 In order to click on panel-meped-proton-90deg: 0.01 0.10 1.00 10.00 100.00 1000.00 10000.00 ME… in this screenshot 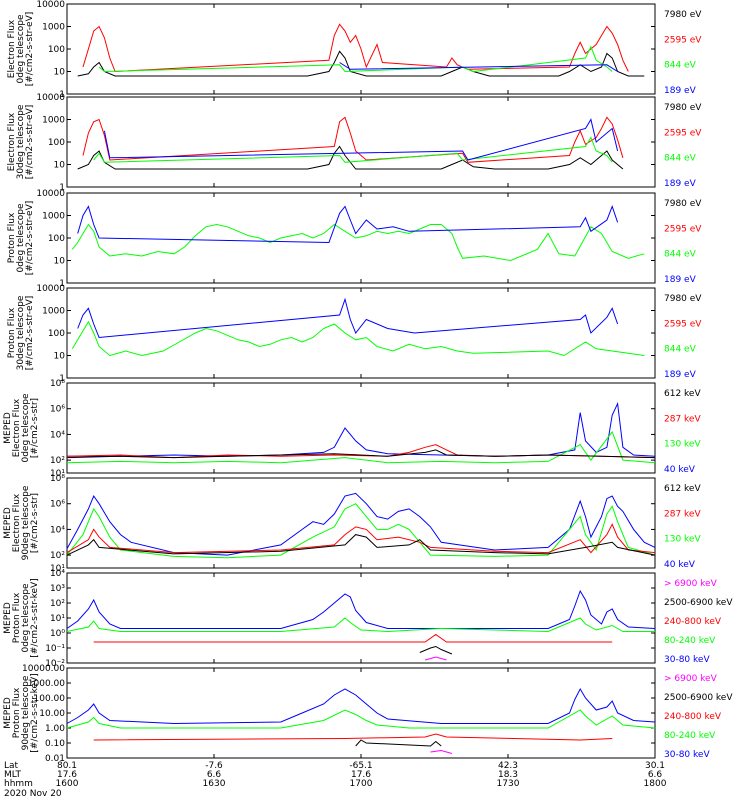, I will do `click(368, 714)`.